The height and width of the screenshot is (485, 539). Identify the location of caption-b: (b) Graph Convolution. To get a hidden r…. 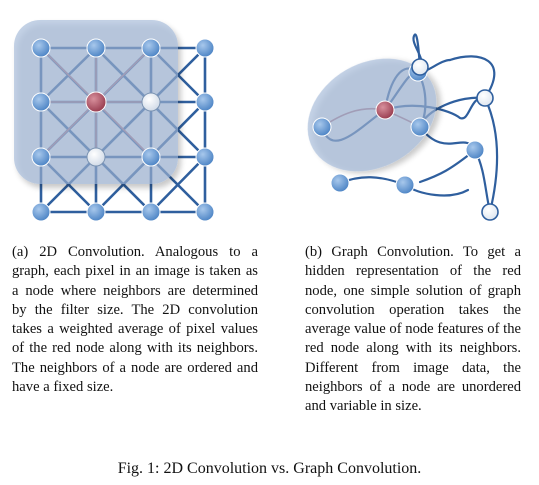
(413, 329).